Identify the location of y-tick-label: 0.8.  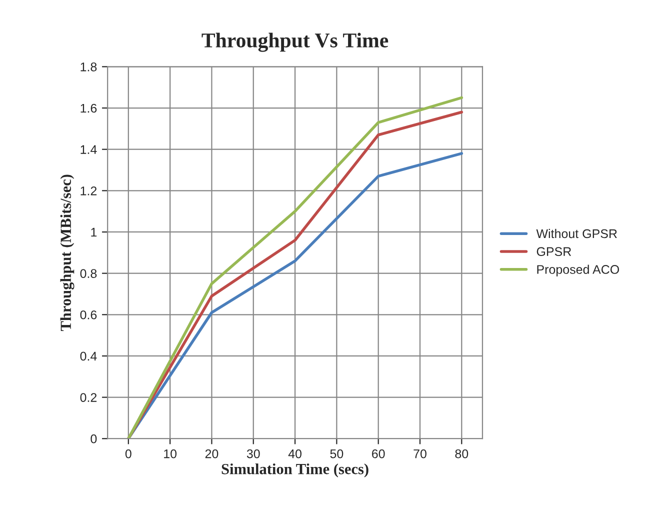
(88, 273).